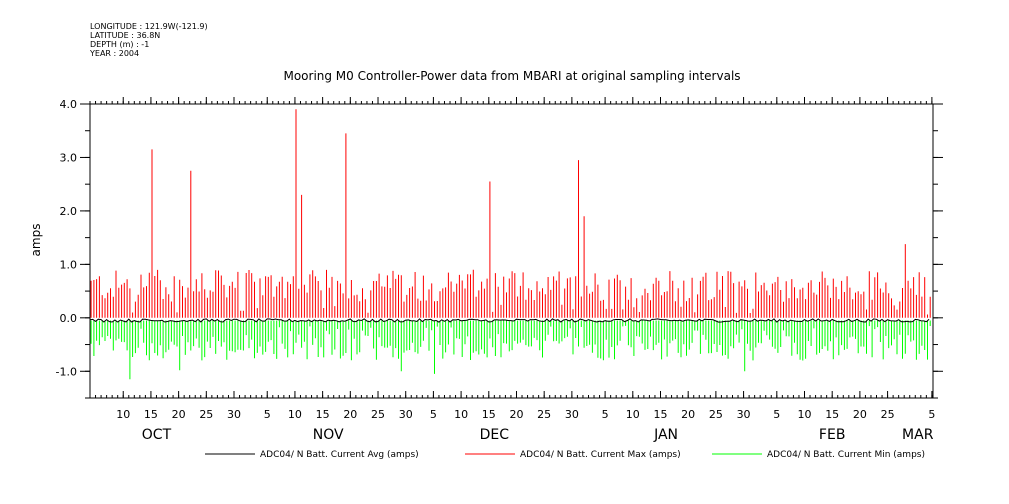 The height and width of the screenshot is (504, 1009). I want to click on y-tick-label: 4.0, so click(69, 104).